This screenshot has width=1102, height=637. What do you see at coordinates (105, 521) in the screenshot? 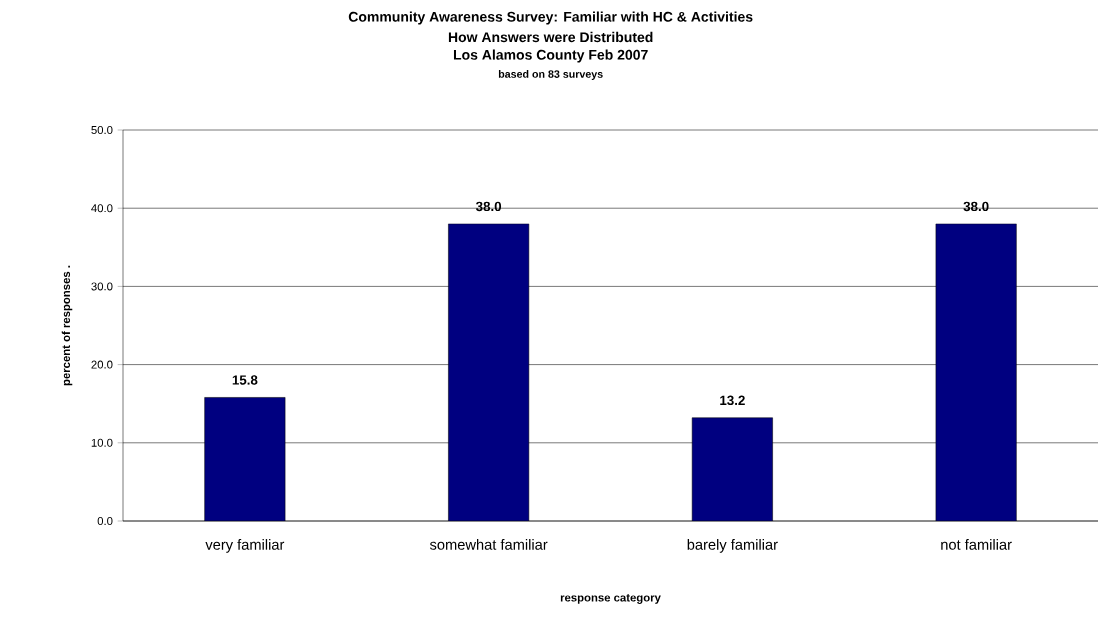
I see `y-tick-label: 0.0` at bounding box center [105, 521].